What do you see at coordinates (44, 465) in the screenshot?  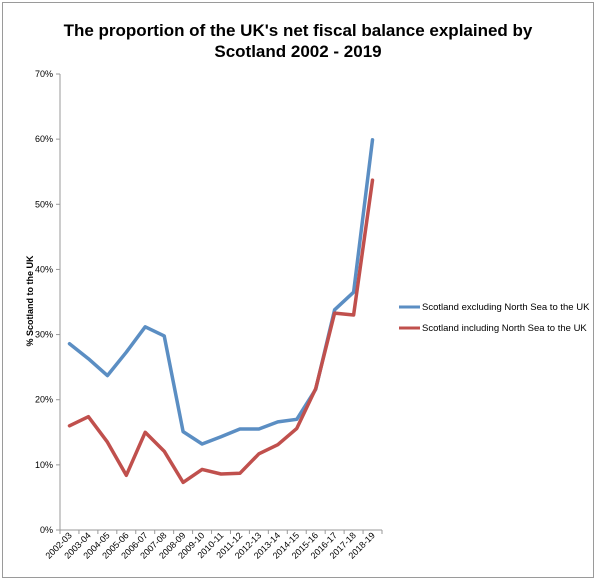 I see `y-tick-label: 10%` at bounding box center [44, 465].